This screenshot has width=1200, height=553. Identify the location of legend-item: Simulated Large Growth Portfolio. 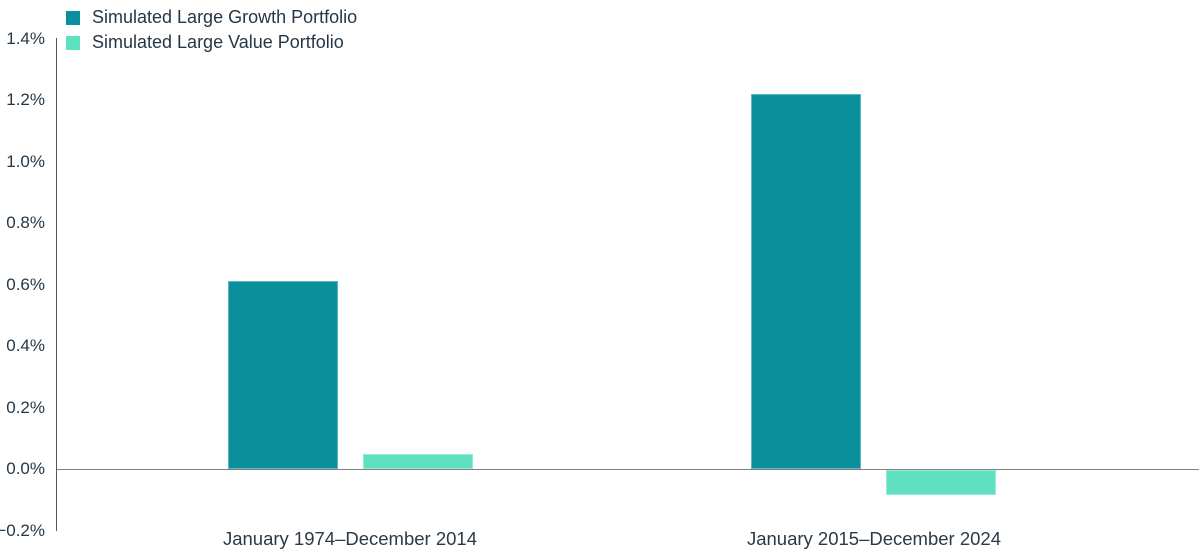
(211, 17).